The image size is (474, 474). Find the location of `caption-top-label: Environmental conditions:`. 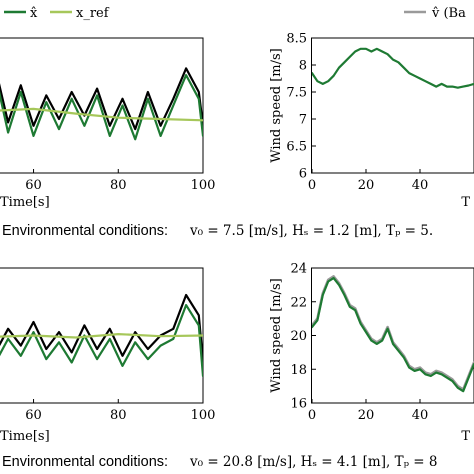

caption-top-label: Environmental conditions: is located at coordinates (85, 231).